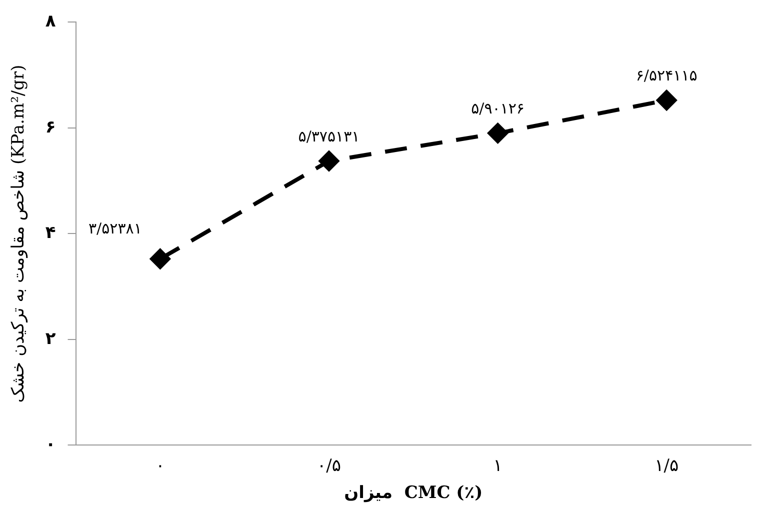 The image size is (763, 513). I want to click on x-tick-label: ۱/۵, so click(666, 466).